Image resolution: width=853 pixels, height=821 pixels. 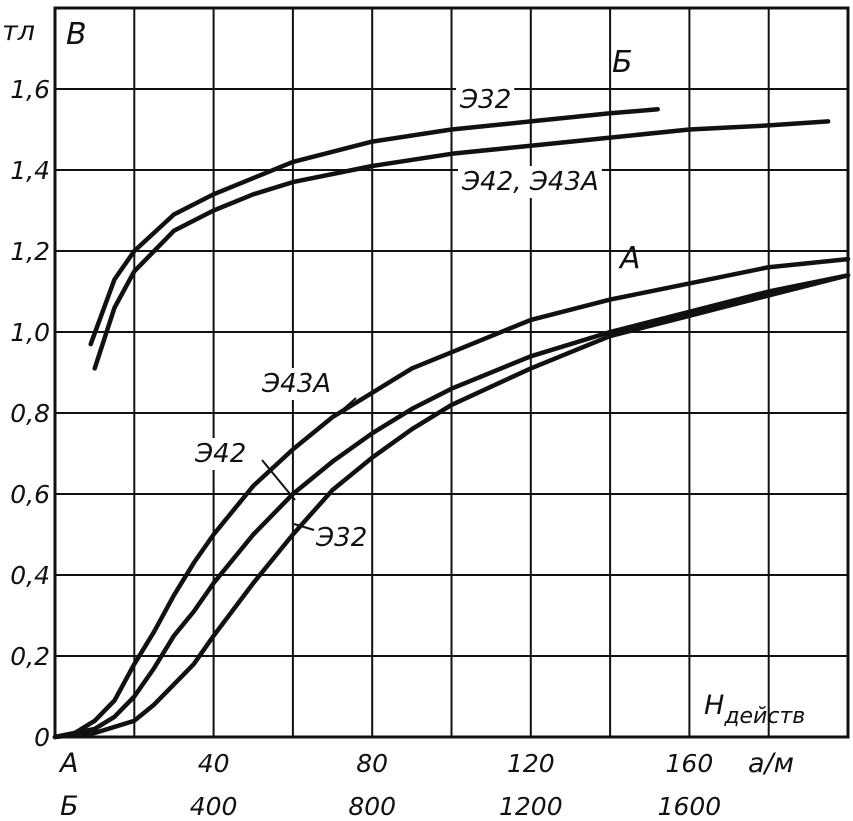 I want to click on x-tick-label-a: 40, so click(x=214, y=763).